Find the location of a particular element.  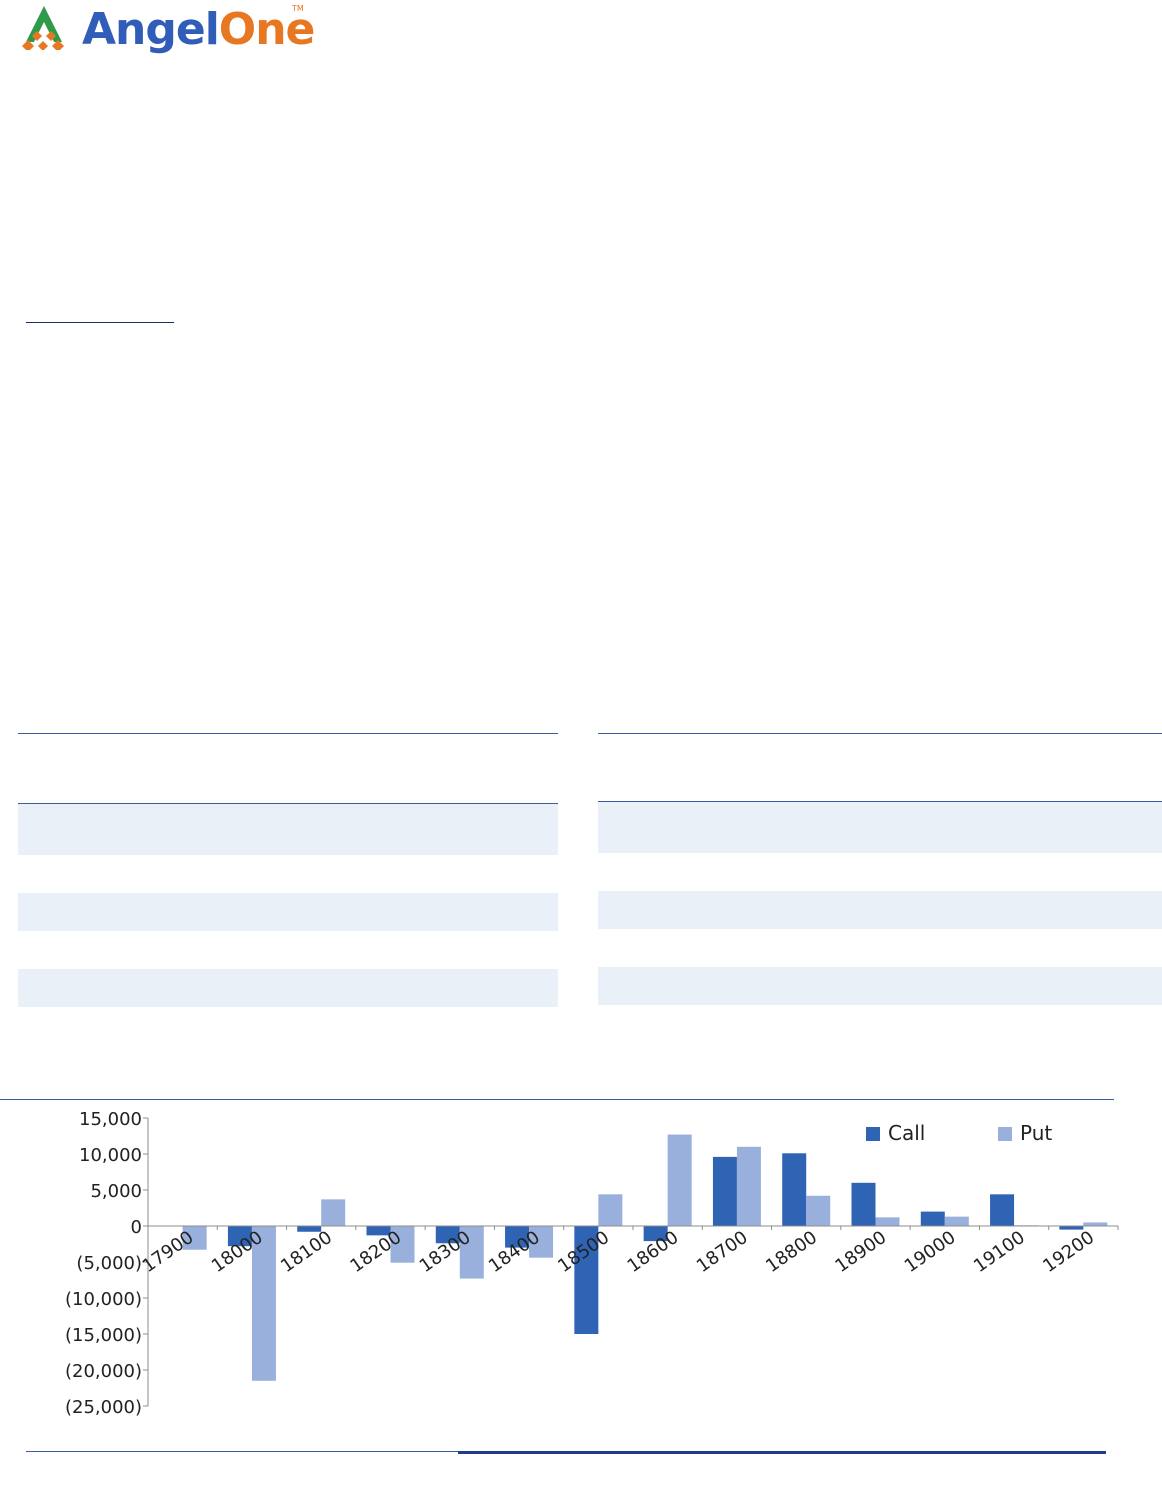

logo-wordmark: AngelOne is located at coordinates (199, 30).